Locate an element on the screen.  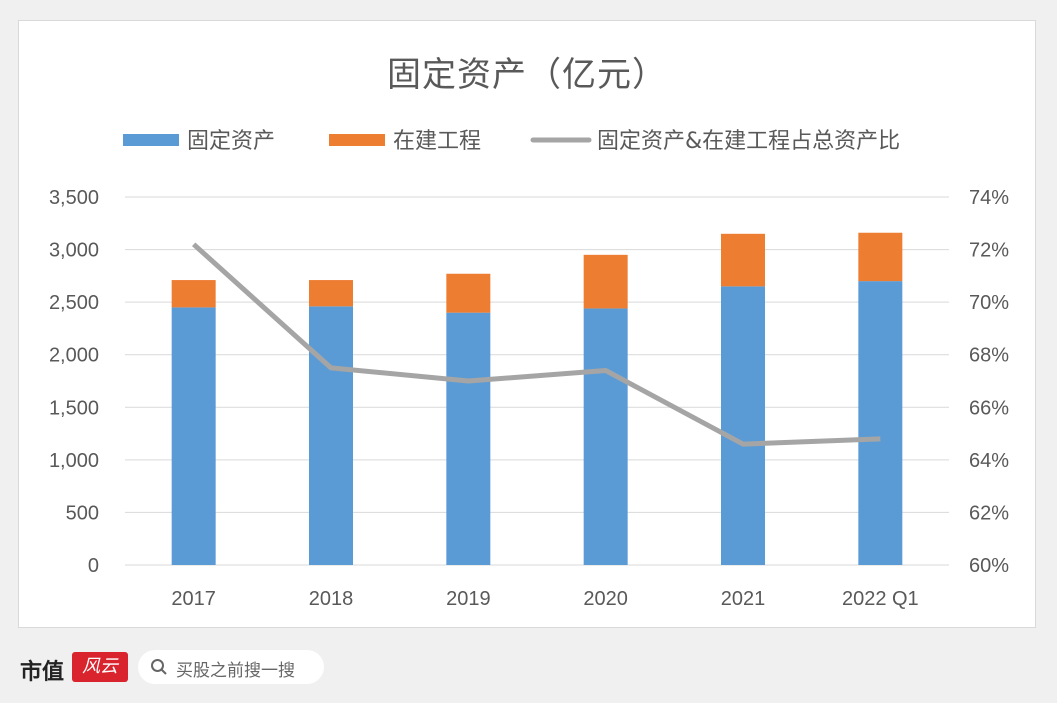
search-placeholder: 买股之前搜一搜 is located at coordinates (235, 671).